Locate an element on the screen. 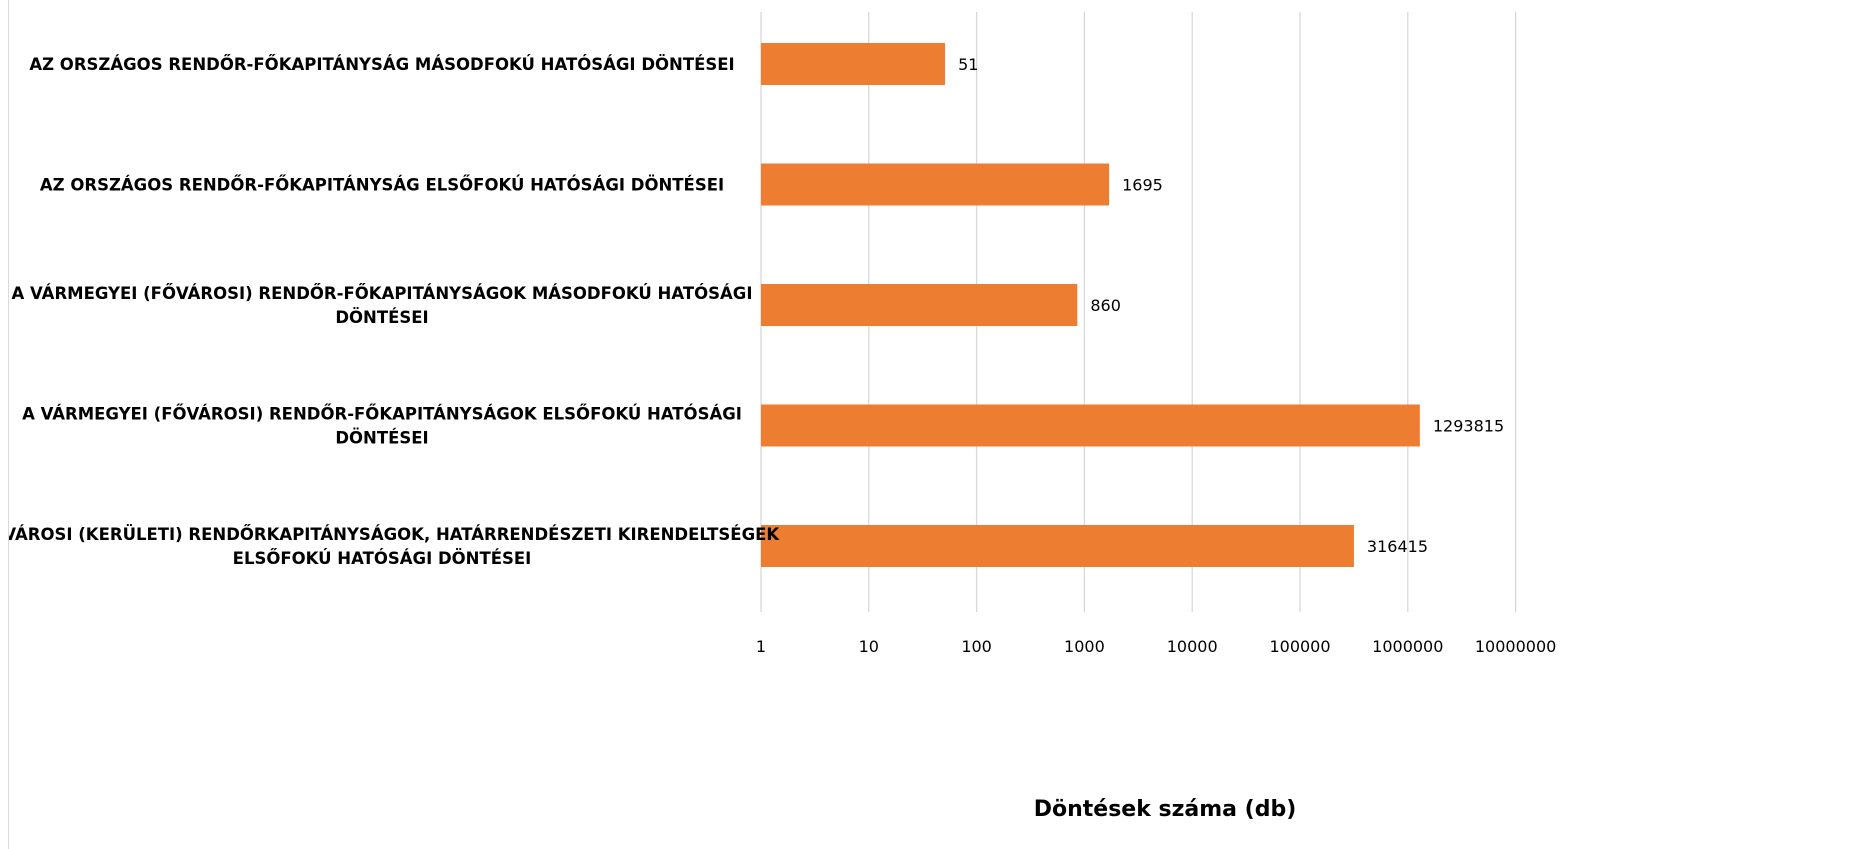 Image resolution: width=1861 pixels, height=849 pixels. category-label-line: ELSŐFOKÚ HATÓSÁGI DÖNTÉSEI is located at coordinates (382, 558).